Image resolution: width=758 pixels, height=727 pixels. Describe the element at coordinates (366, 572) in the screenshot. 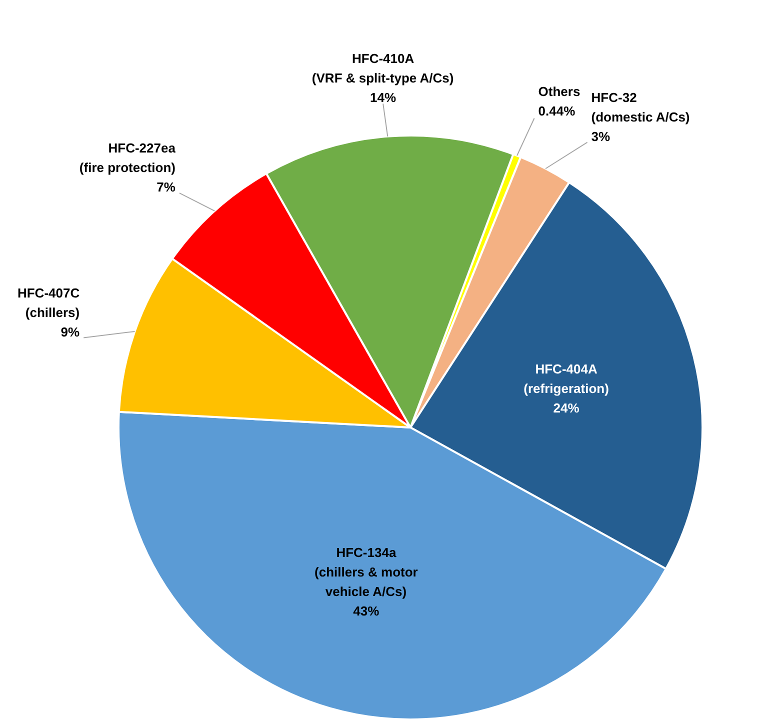

I see `slice-label: HFC-134a (chillers & motor vehicle A/Cs)` at that location.